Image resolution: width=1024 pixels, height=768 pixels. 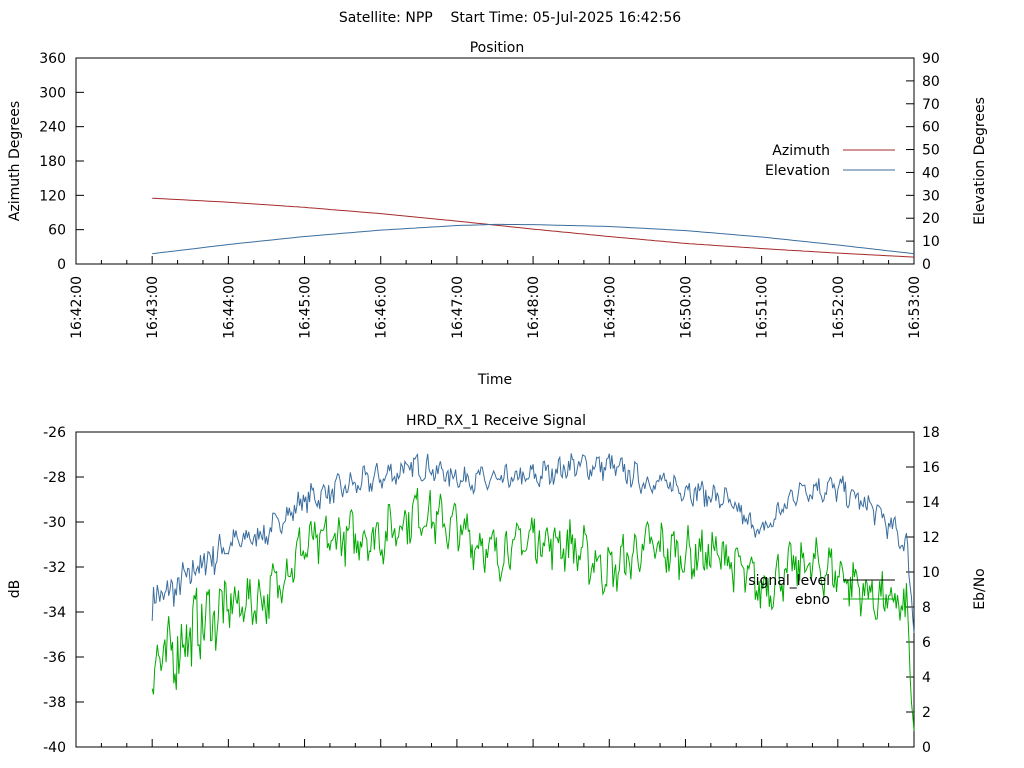 I want to click on y2-tick-label: 6, so click(x=926, y=643).